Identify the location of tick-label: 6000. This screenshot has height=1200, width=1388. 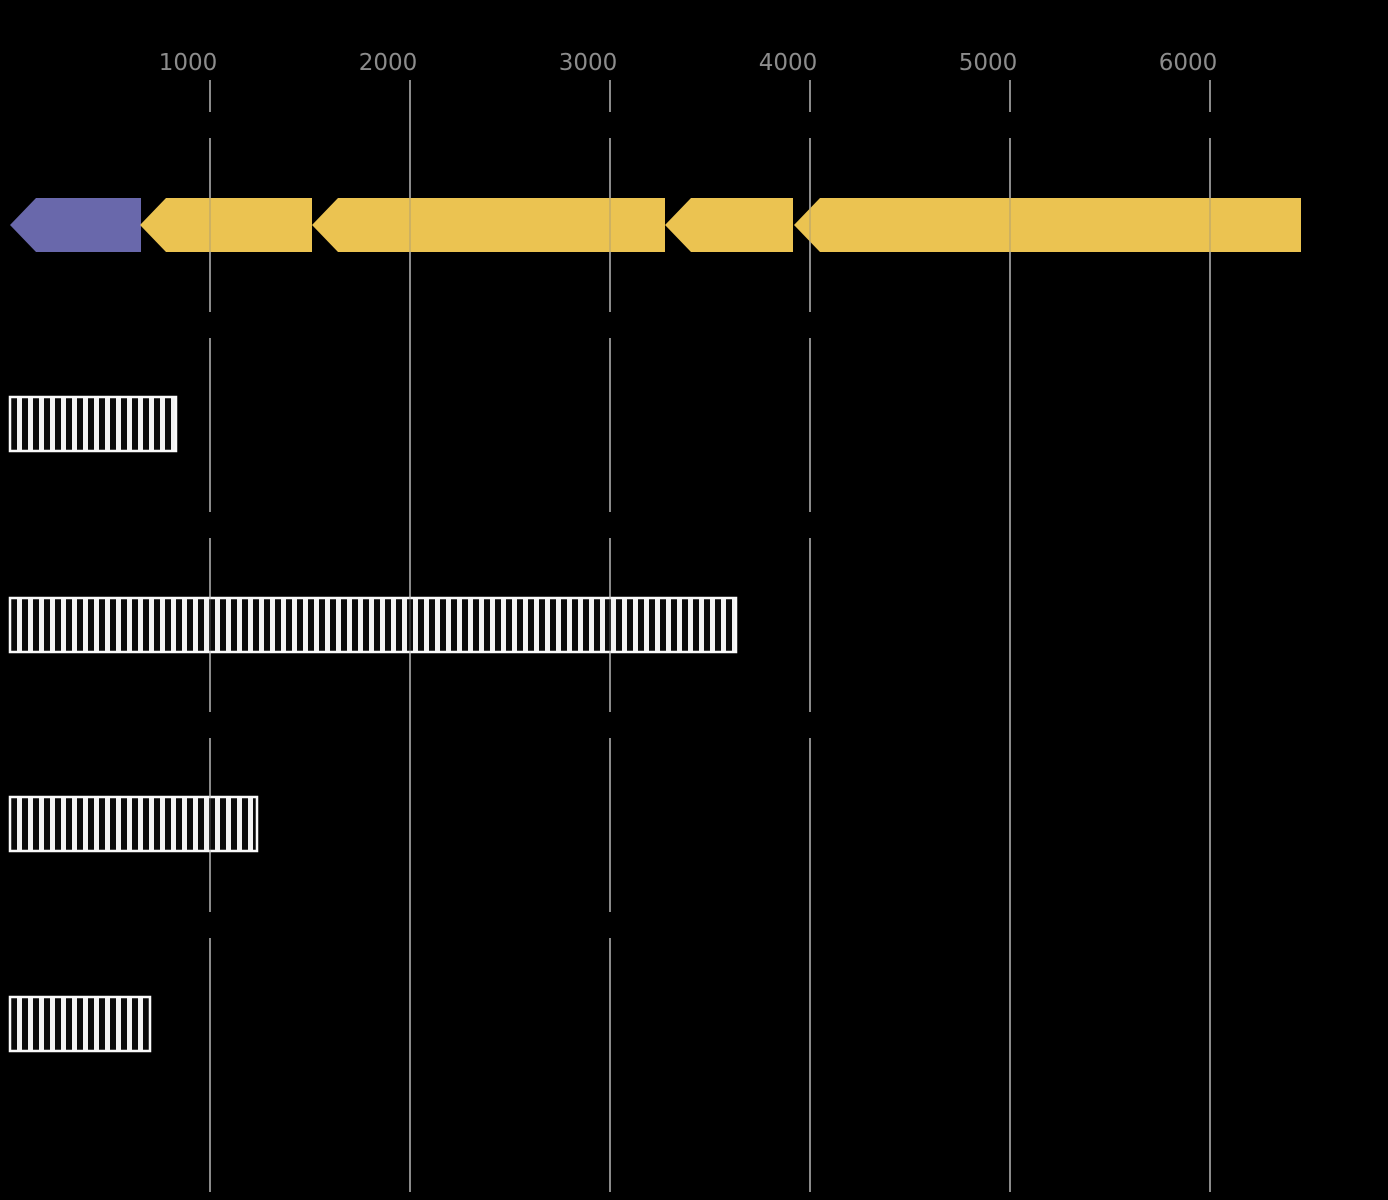
(1188, 63).